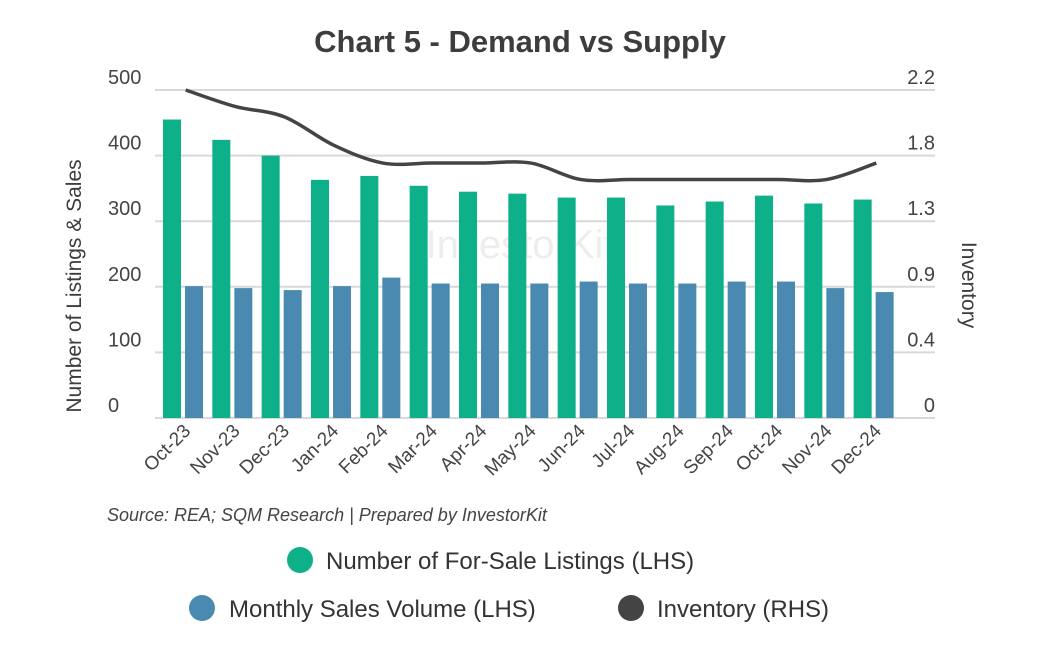  I want to click on left-tick-label: 500, so click(124, 78).